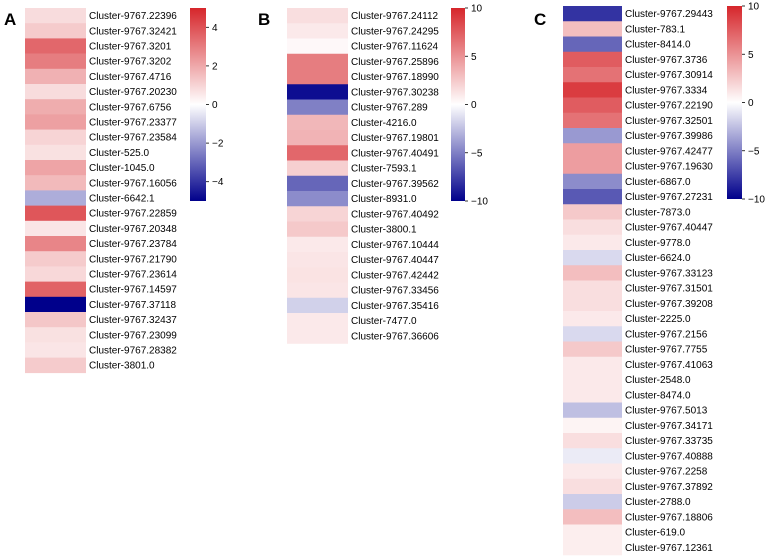 This screenshot has width=765, height=559. I want to click on colorbar-tick-c-3: −5, so click(754, 151).